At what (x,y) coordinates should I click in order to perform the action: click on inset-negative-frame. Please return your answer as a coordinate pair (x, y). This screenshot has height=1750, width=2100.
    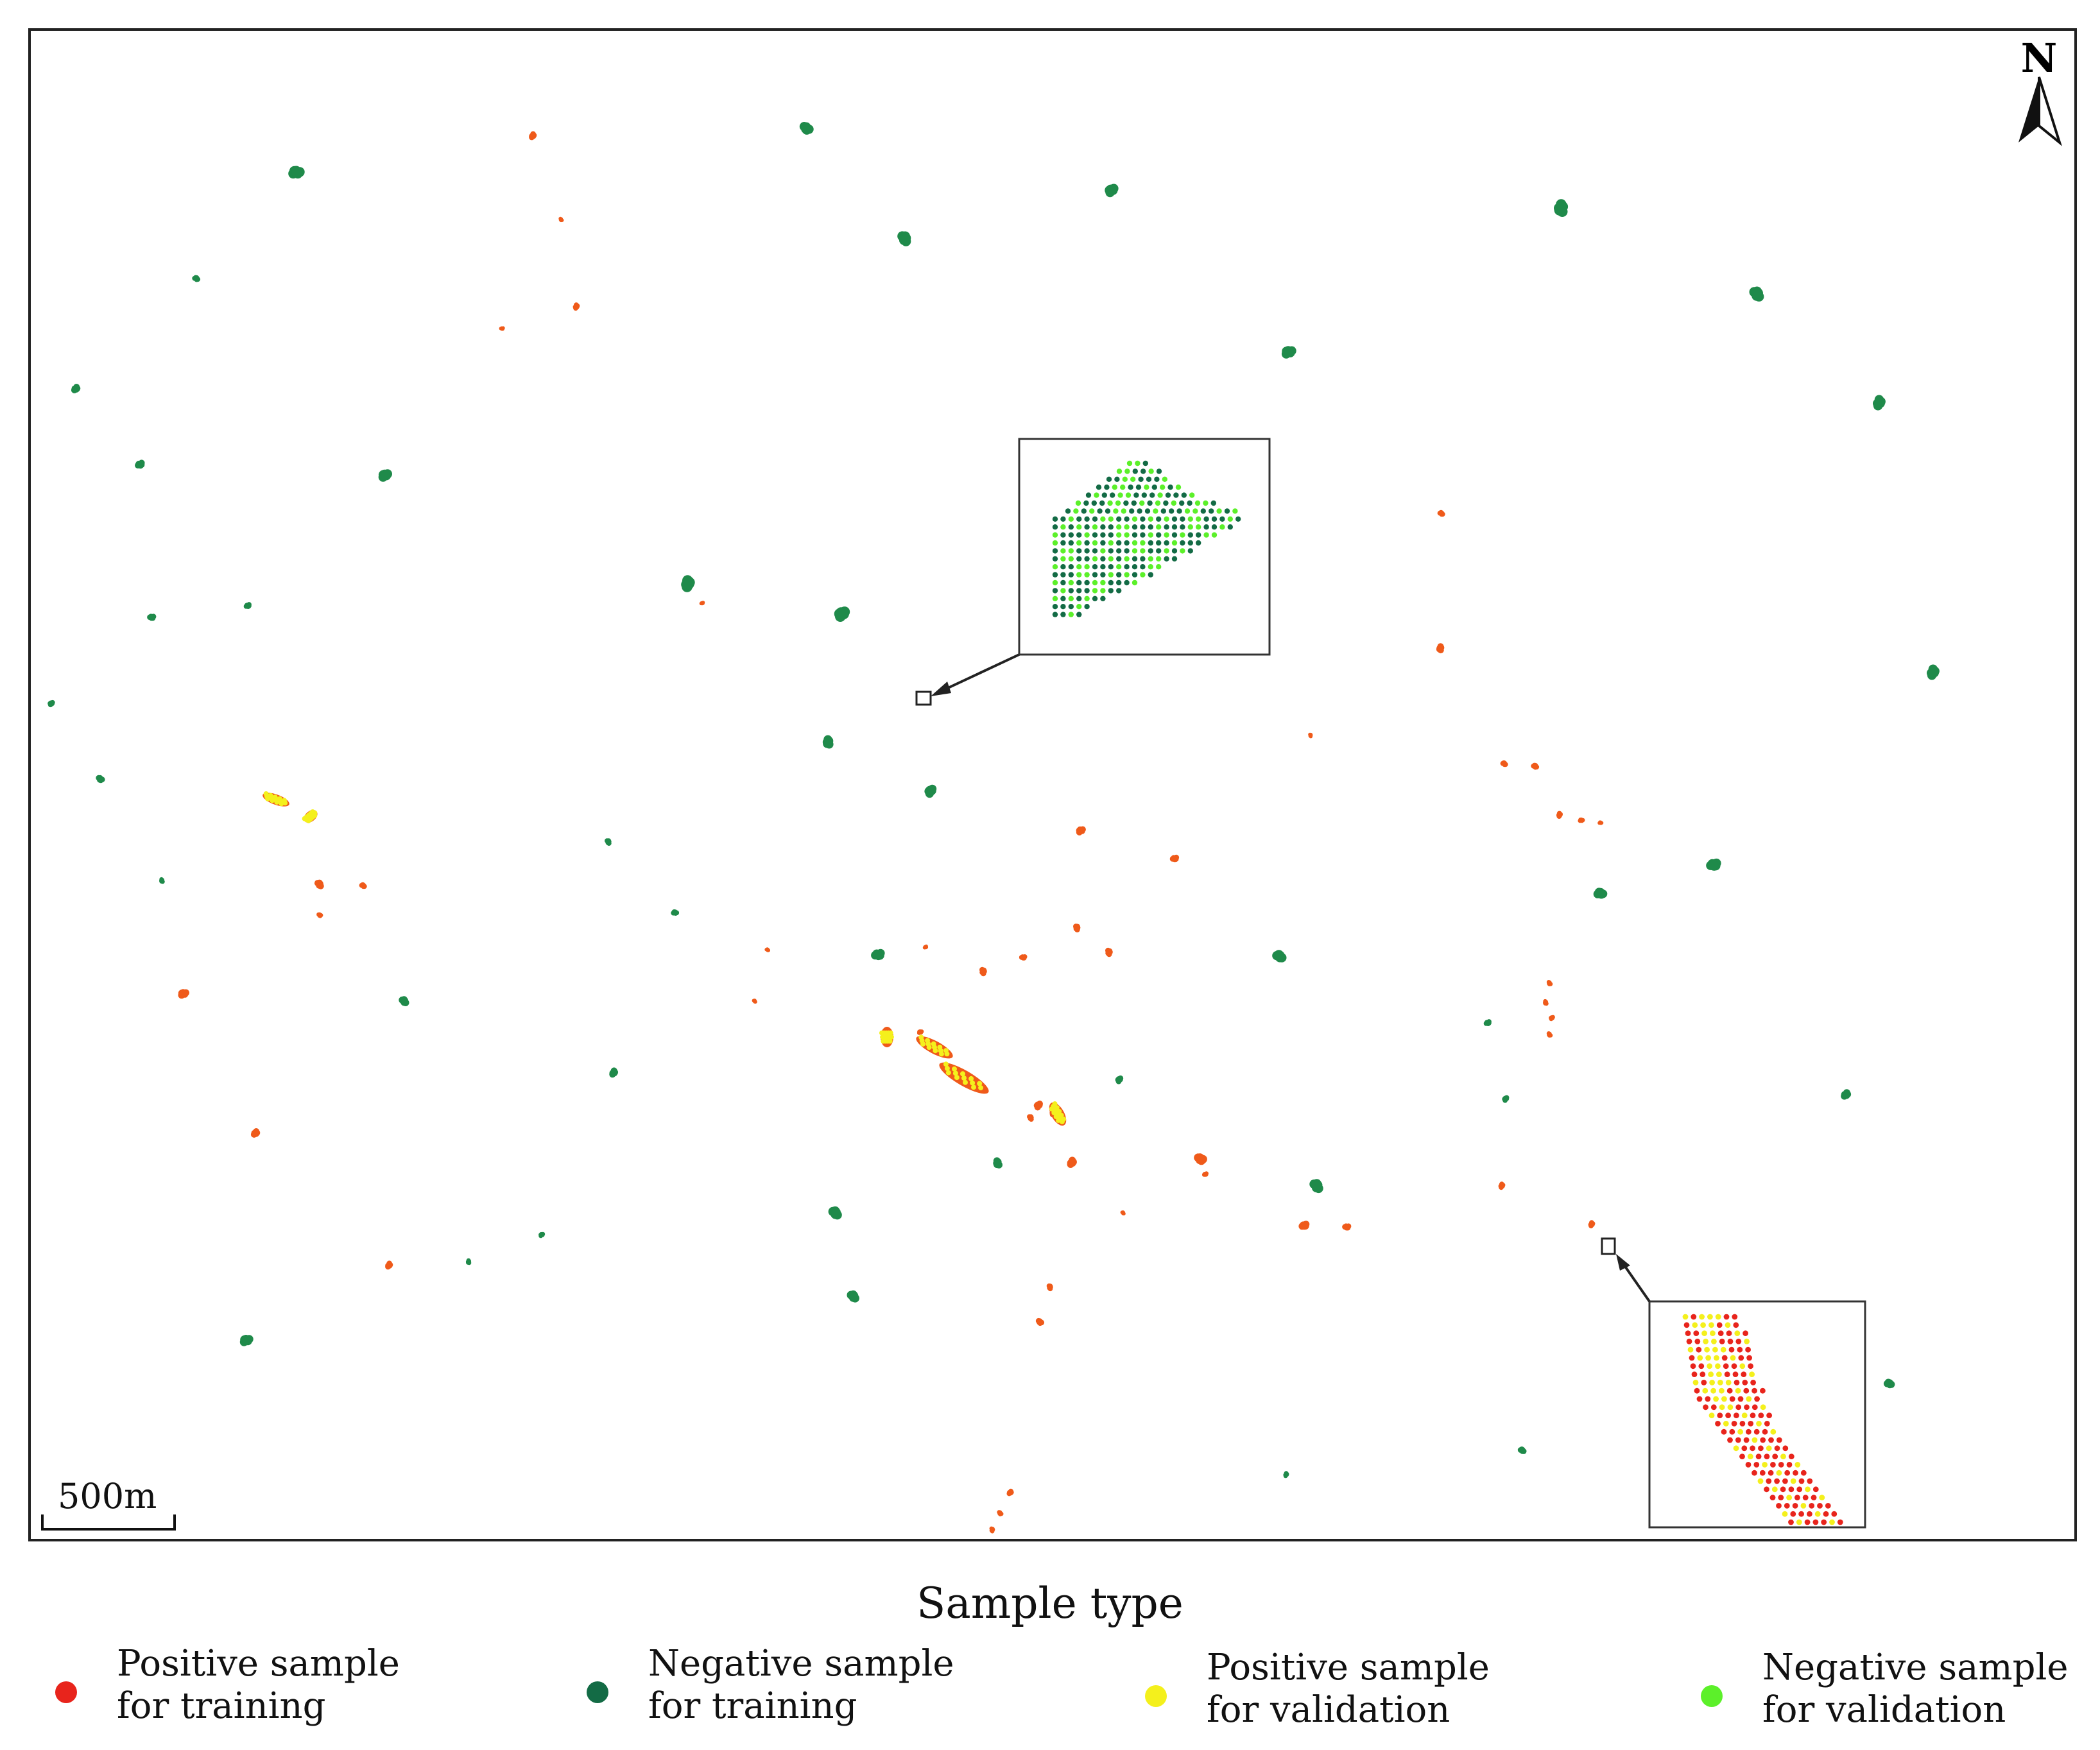
    Looking at the image, I should click on (1144, 547).